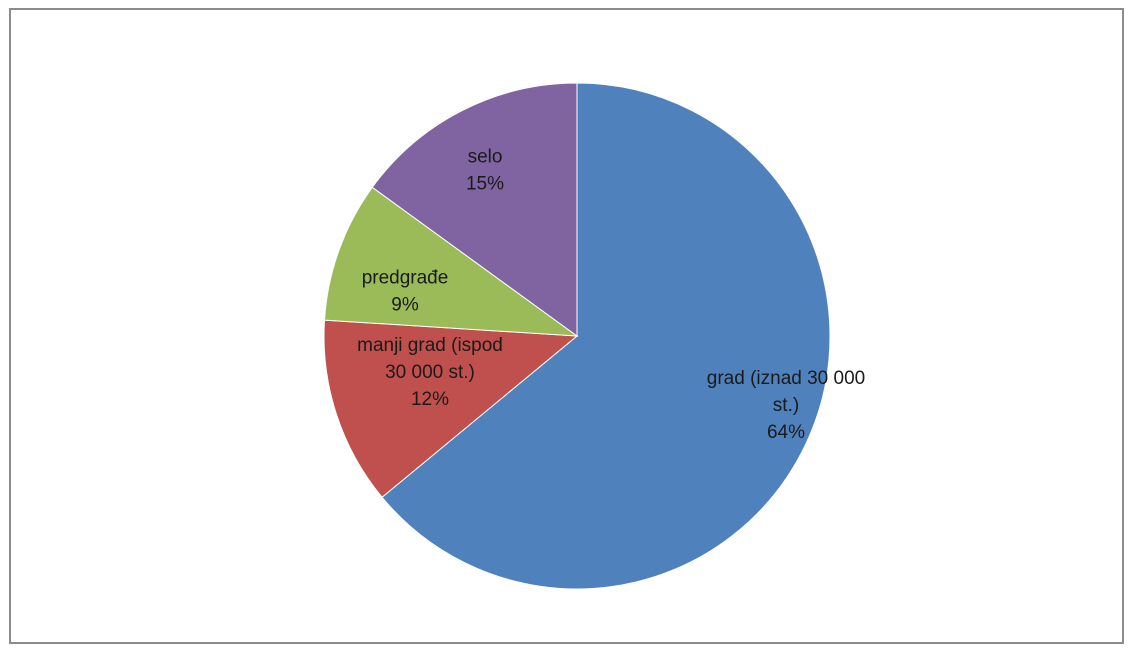  What do you see at coordinates (405, 305) in the screenshot?
I see `slice-label-line: 9%` at bounding box center [405, 305].